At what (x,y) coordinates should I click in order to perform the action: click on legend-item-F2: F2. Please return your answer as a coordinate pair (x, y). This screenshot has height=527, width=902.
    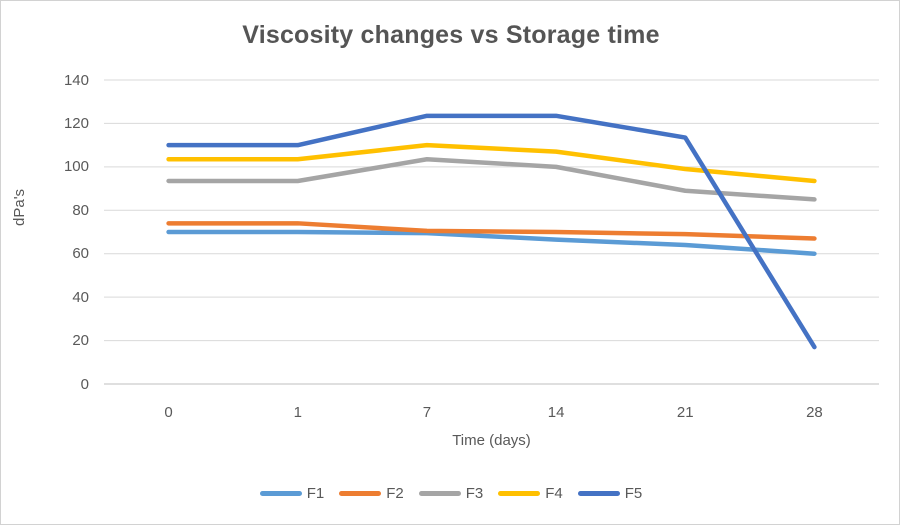
    Looking at the image, I should click on (371, 493).